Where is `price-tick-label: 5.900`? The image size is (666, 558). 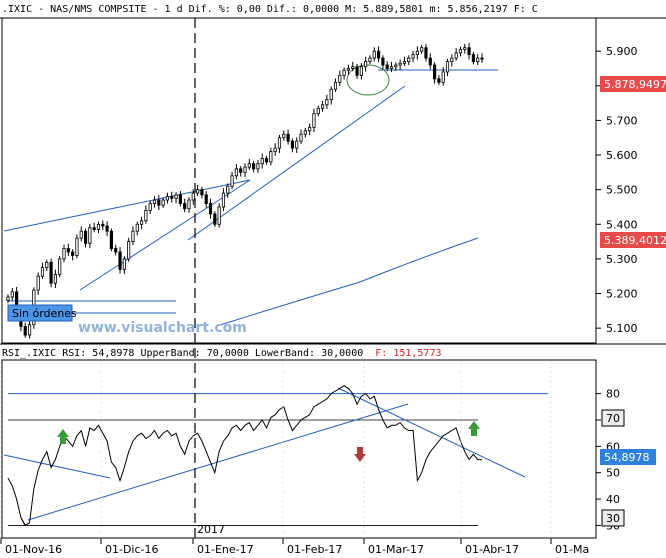 price-tick-label: 5.900 is located at coordinates (622, 51).